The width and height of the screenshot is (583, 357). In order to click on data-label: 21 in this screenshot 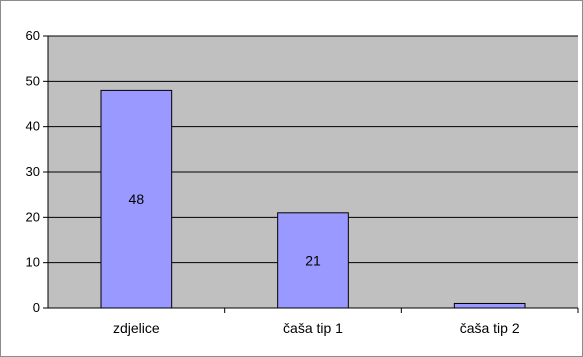, I will do `click(313, 260)`.